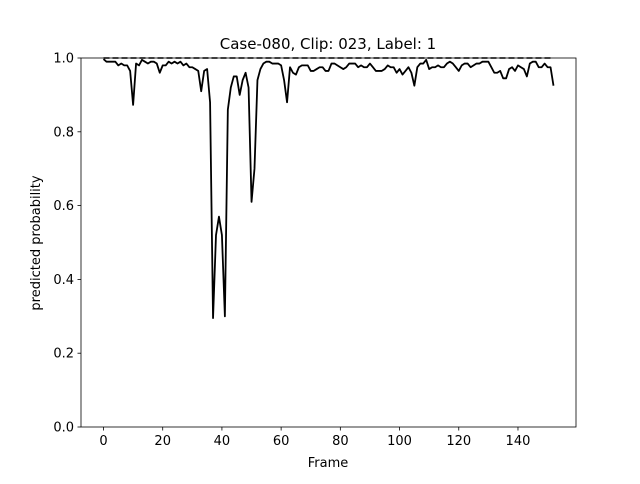 This screenshot has height=484, width=640. Describe the element at coordinates (63, 59) in the screenshot. I see `y-tick-label: 1.0` at that location.